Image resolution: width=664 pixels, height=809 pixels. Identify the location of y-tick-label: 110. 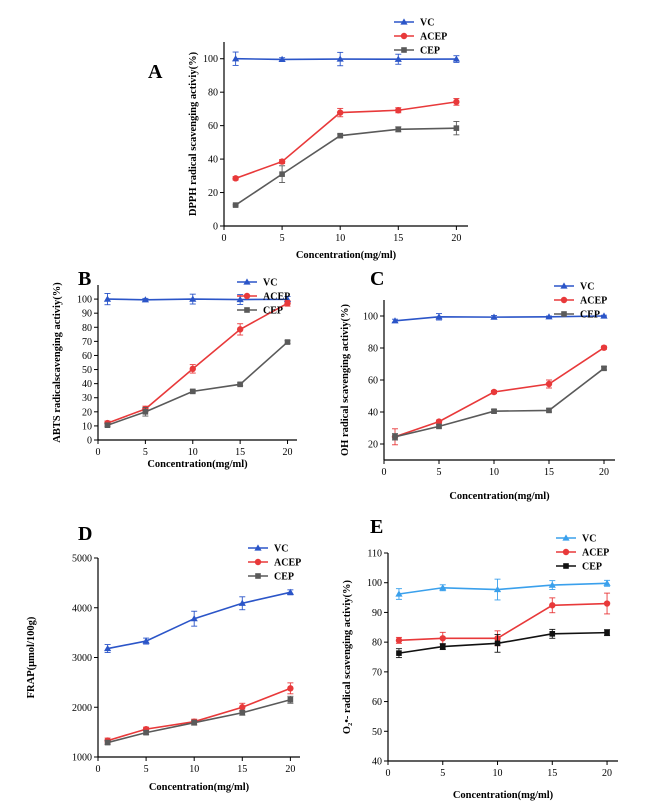
(374, 554).